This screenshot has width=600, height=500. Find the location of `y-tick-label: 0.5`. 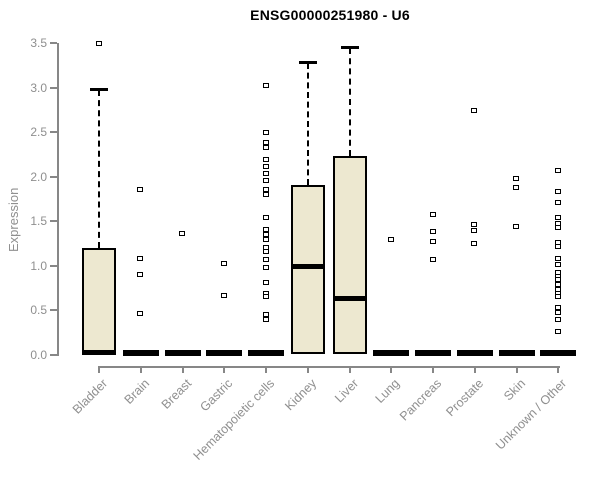

y-tick-label: 0.5 is located at coordinates (38, 310).